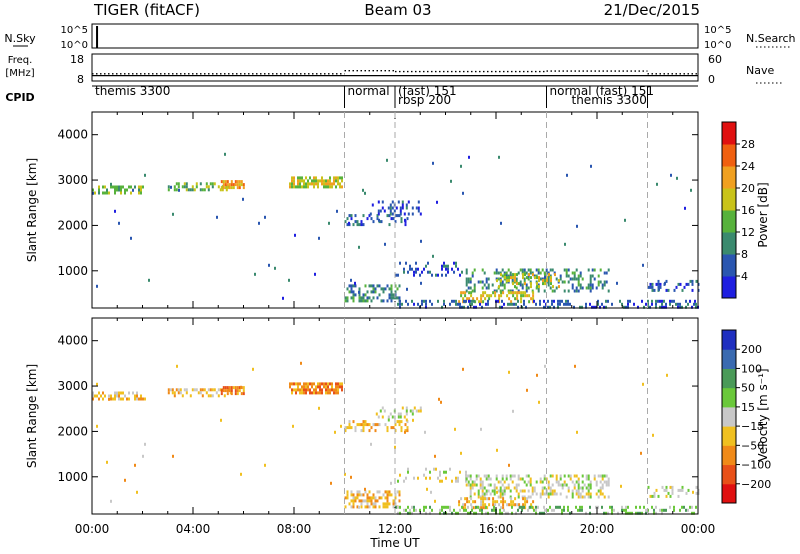 Image resolution: width=800 pixels, height=554 pixels. Describe the element at coordinates (717, 30) in the screenshot. I see `nsearch-tick-top: 10^5` at that location.